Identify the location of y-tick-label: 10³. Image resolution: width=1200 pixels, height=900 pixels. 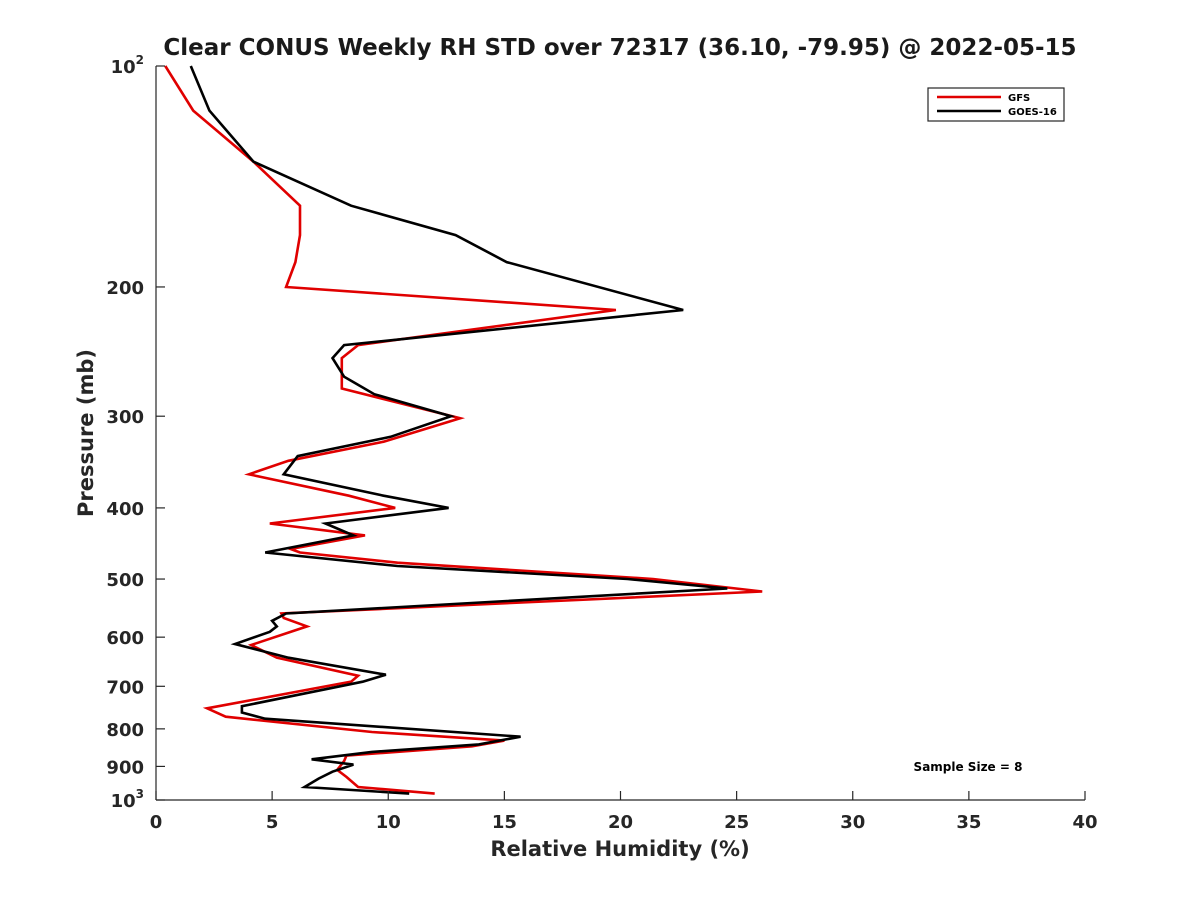
(127, 799).